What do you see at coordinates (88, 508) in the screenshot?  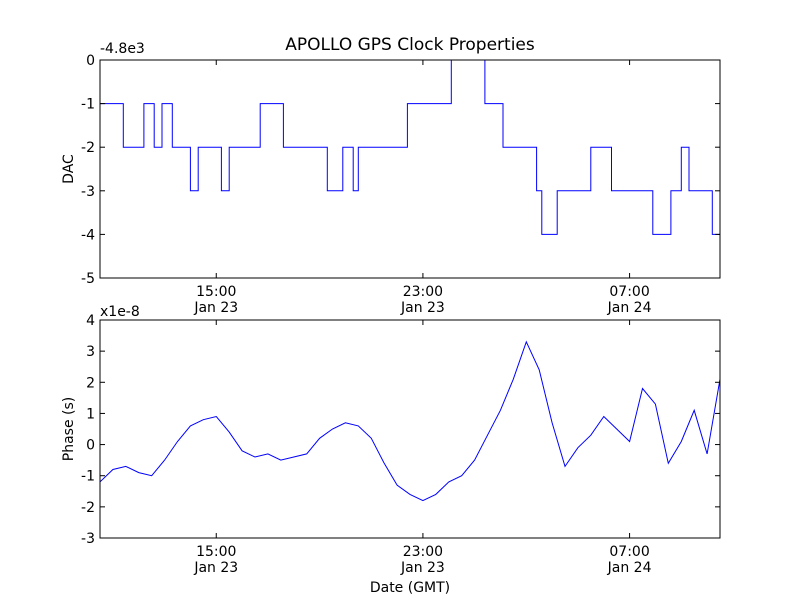 I see `phase-y-tick-label: -2` at bounding box center [88, 508].